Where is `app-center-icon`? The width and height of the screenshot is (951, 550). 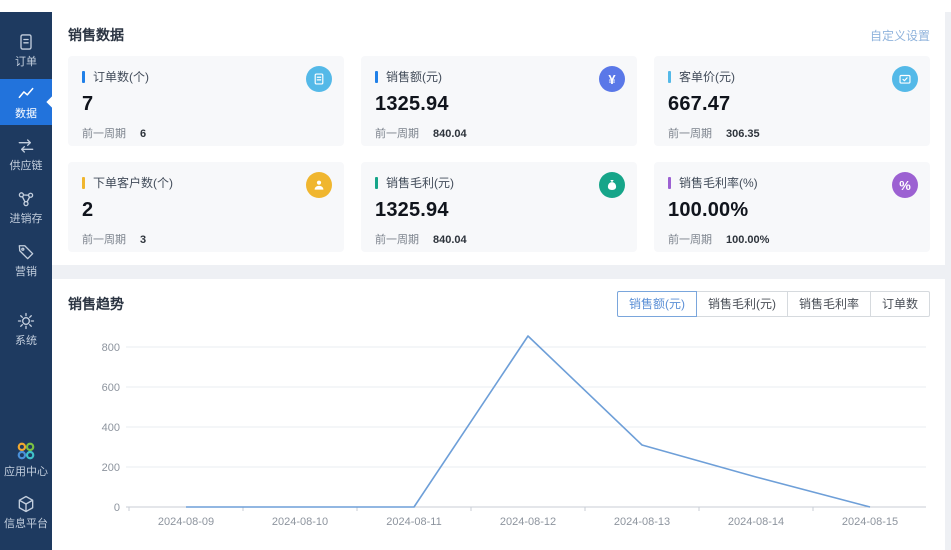
app-center-icon is located at coordinates (26, 451).